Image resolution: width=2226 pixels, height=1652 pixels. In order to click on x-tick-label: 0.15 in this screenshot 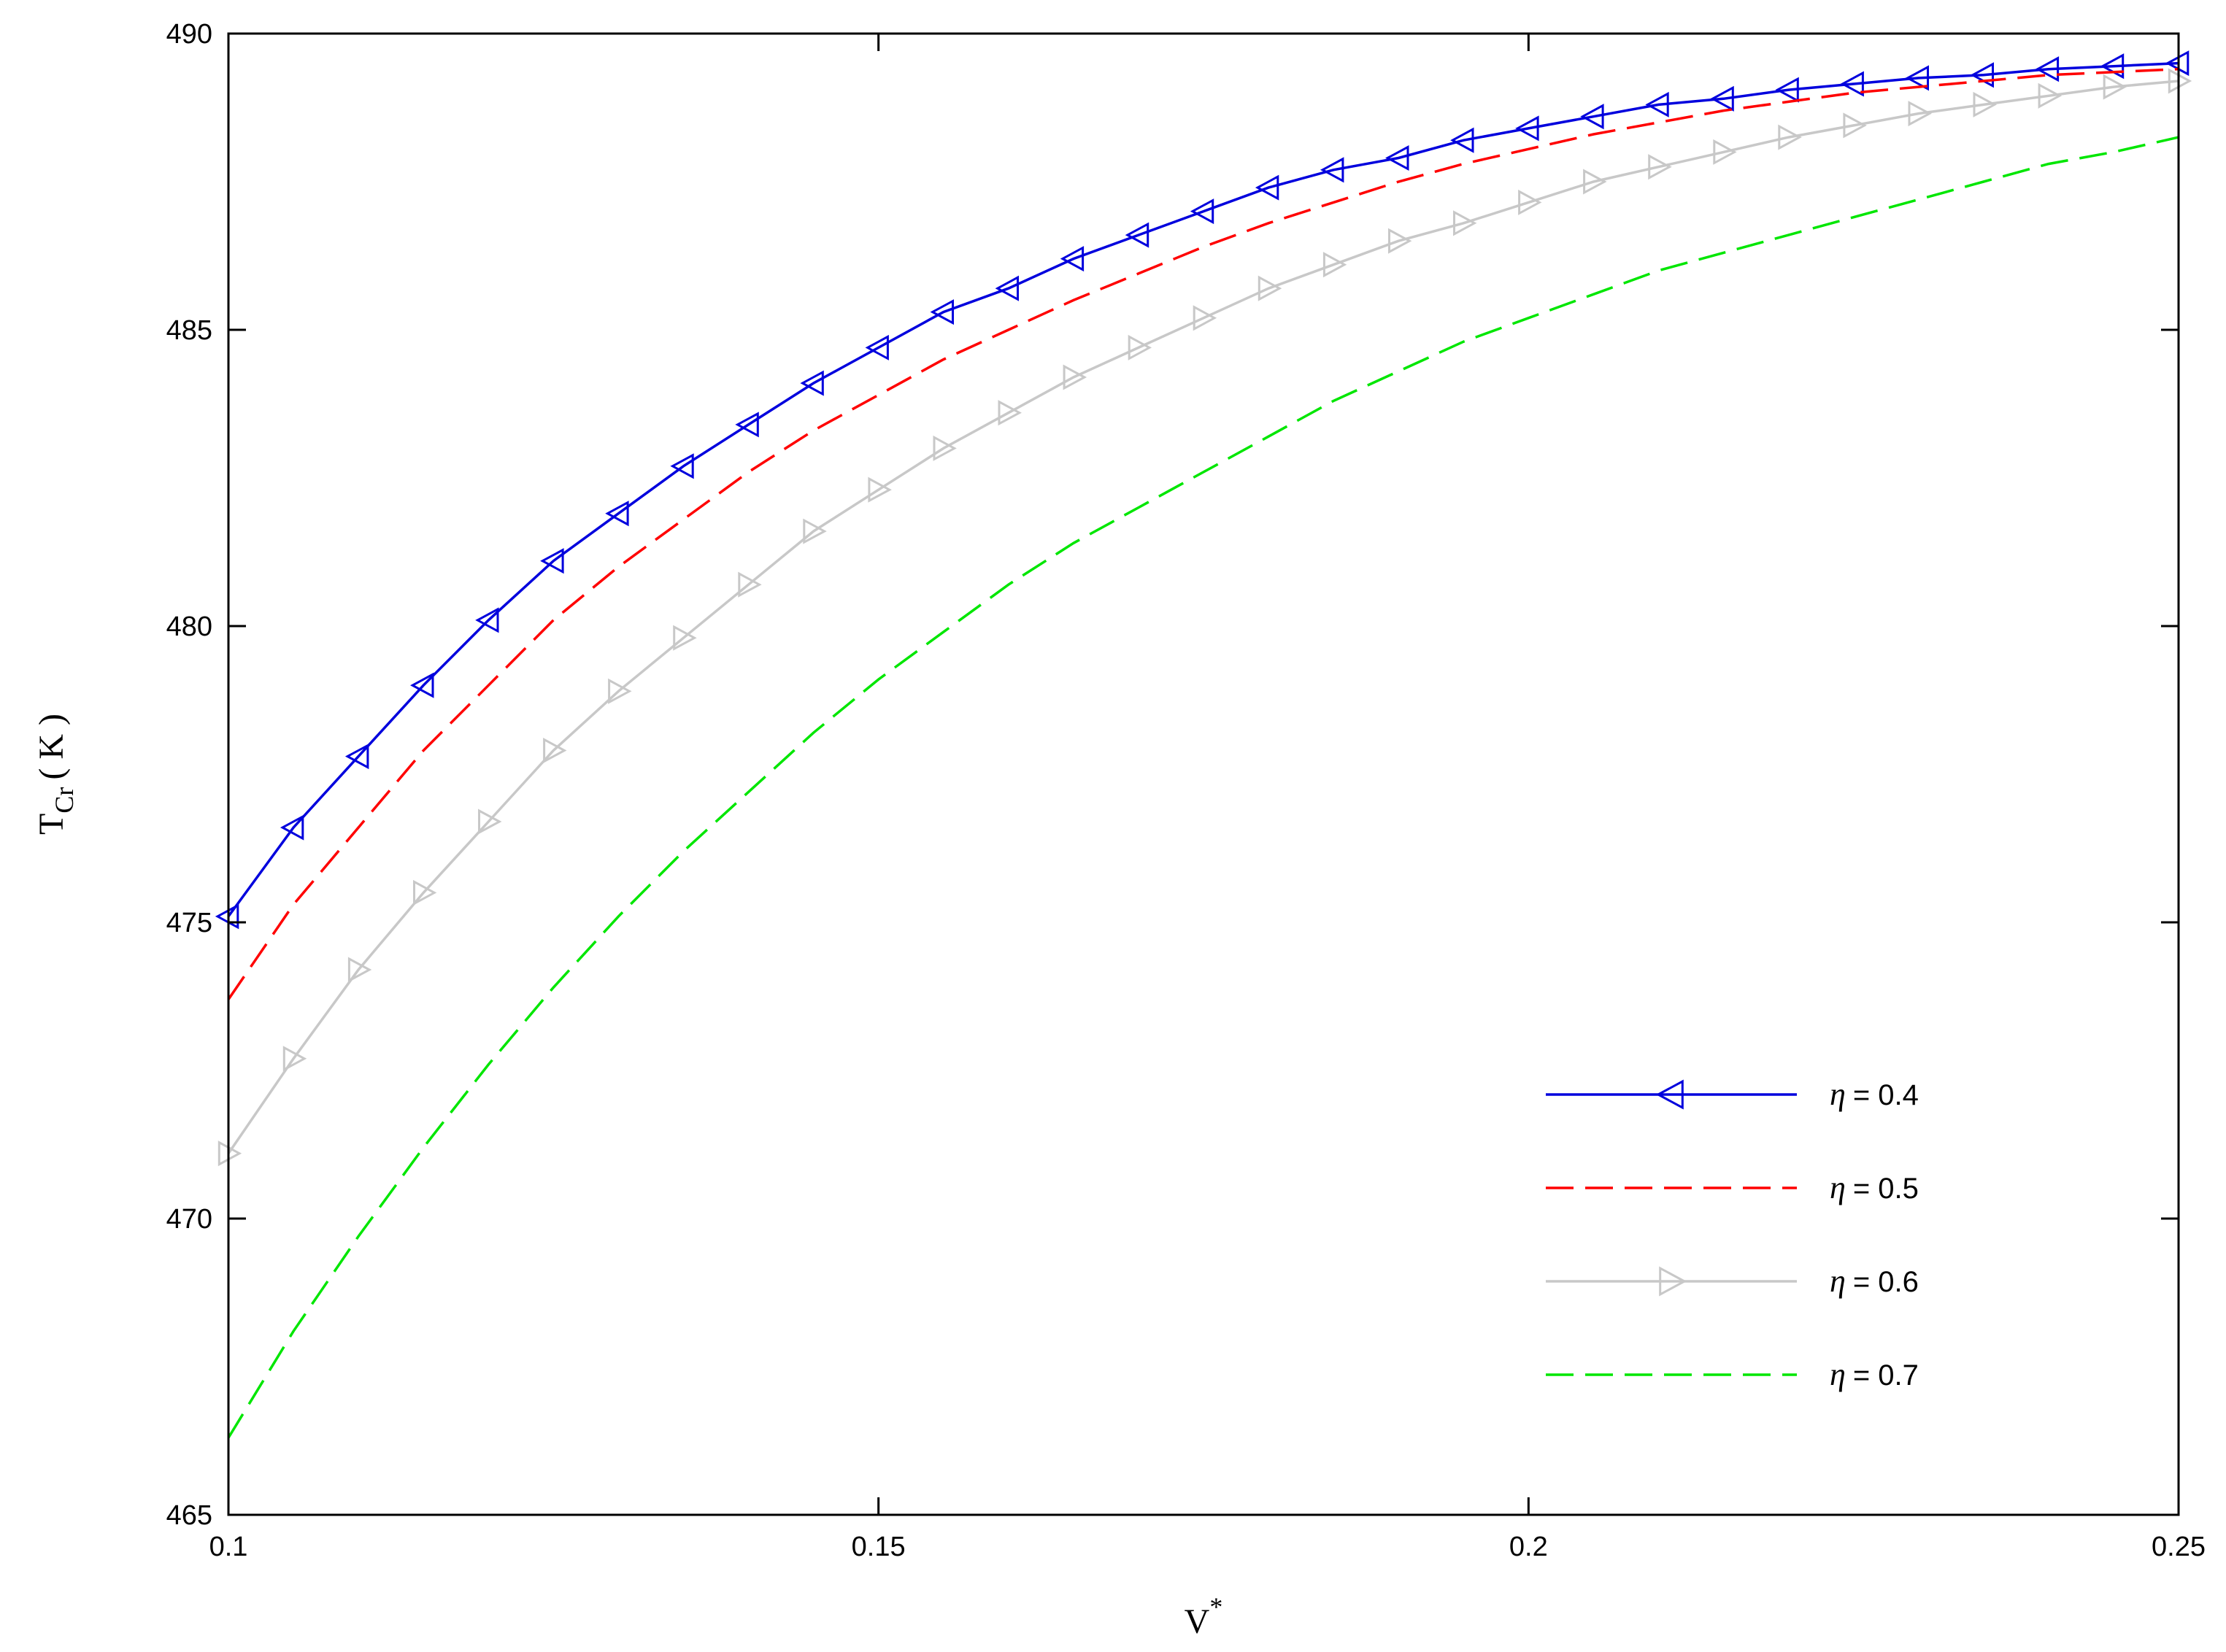, I will do `click(879, 1547)`.